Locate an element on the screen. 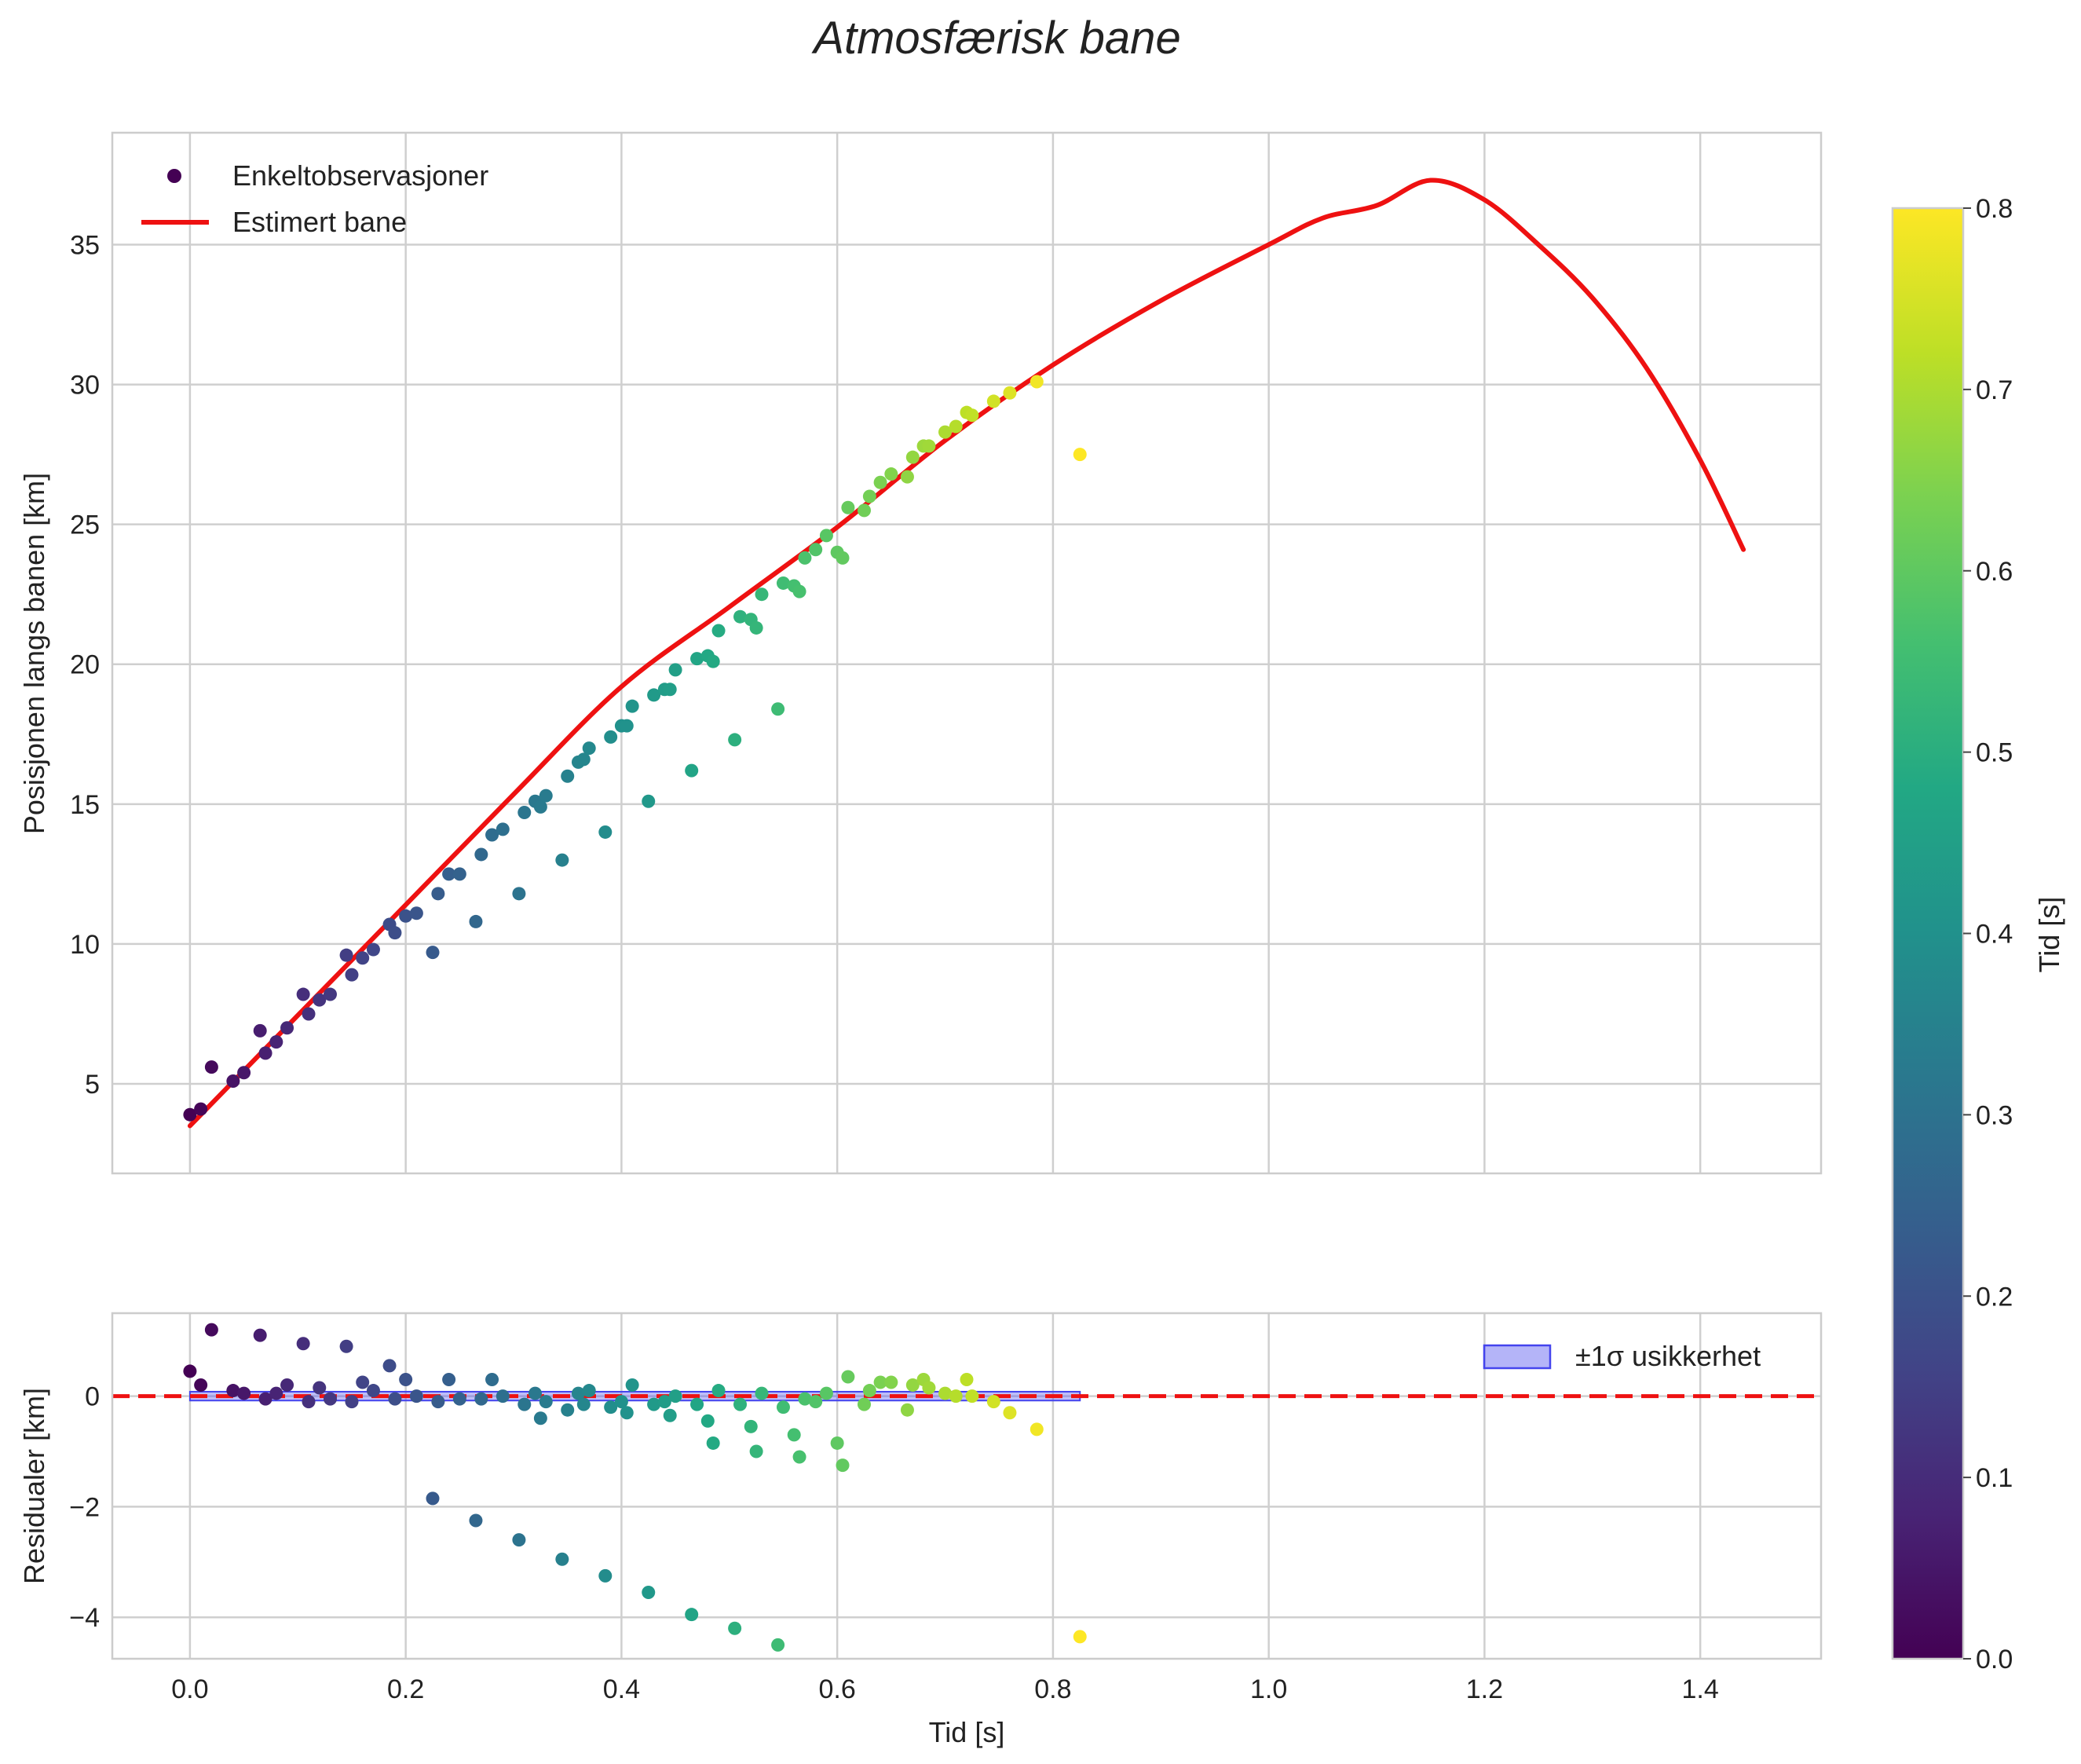  bottom-y-tick-label: −2 is located at coordinates (84, 1507).